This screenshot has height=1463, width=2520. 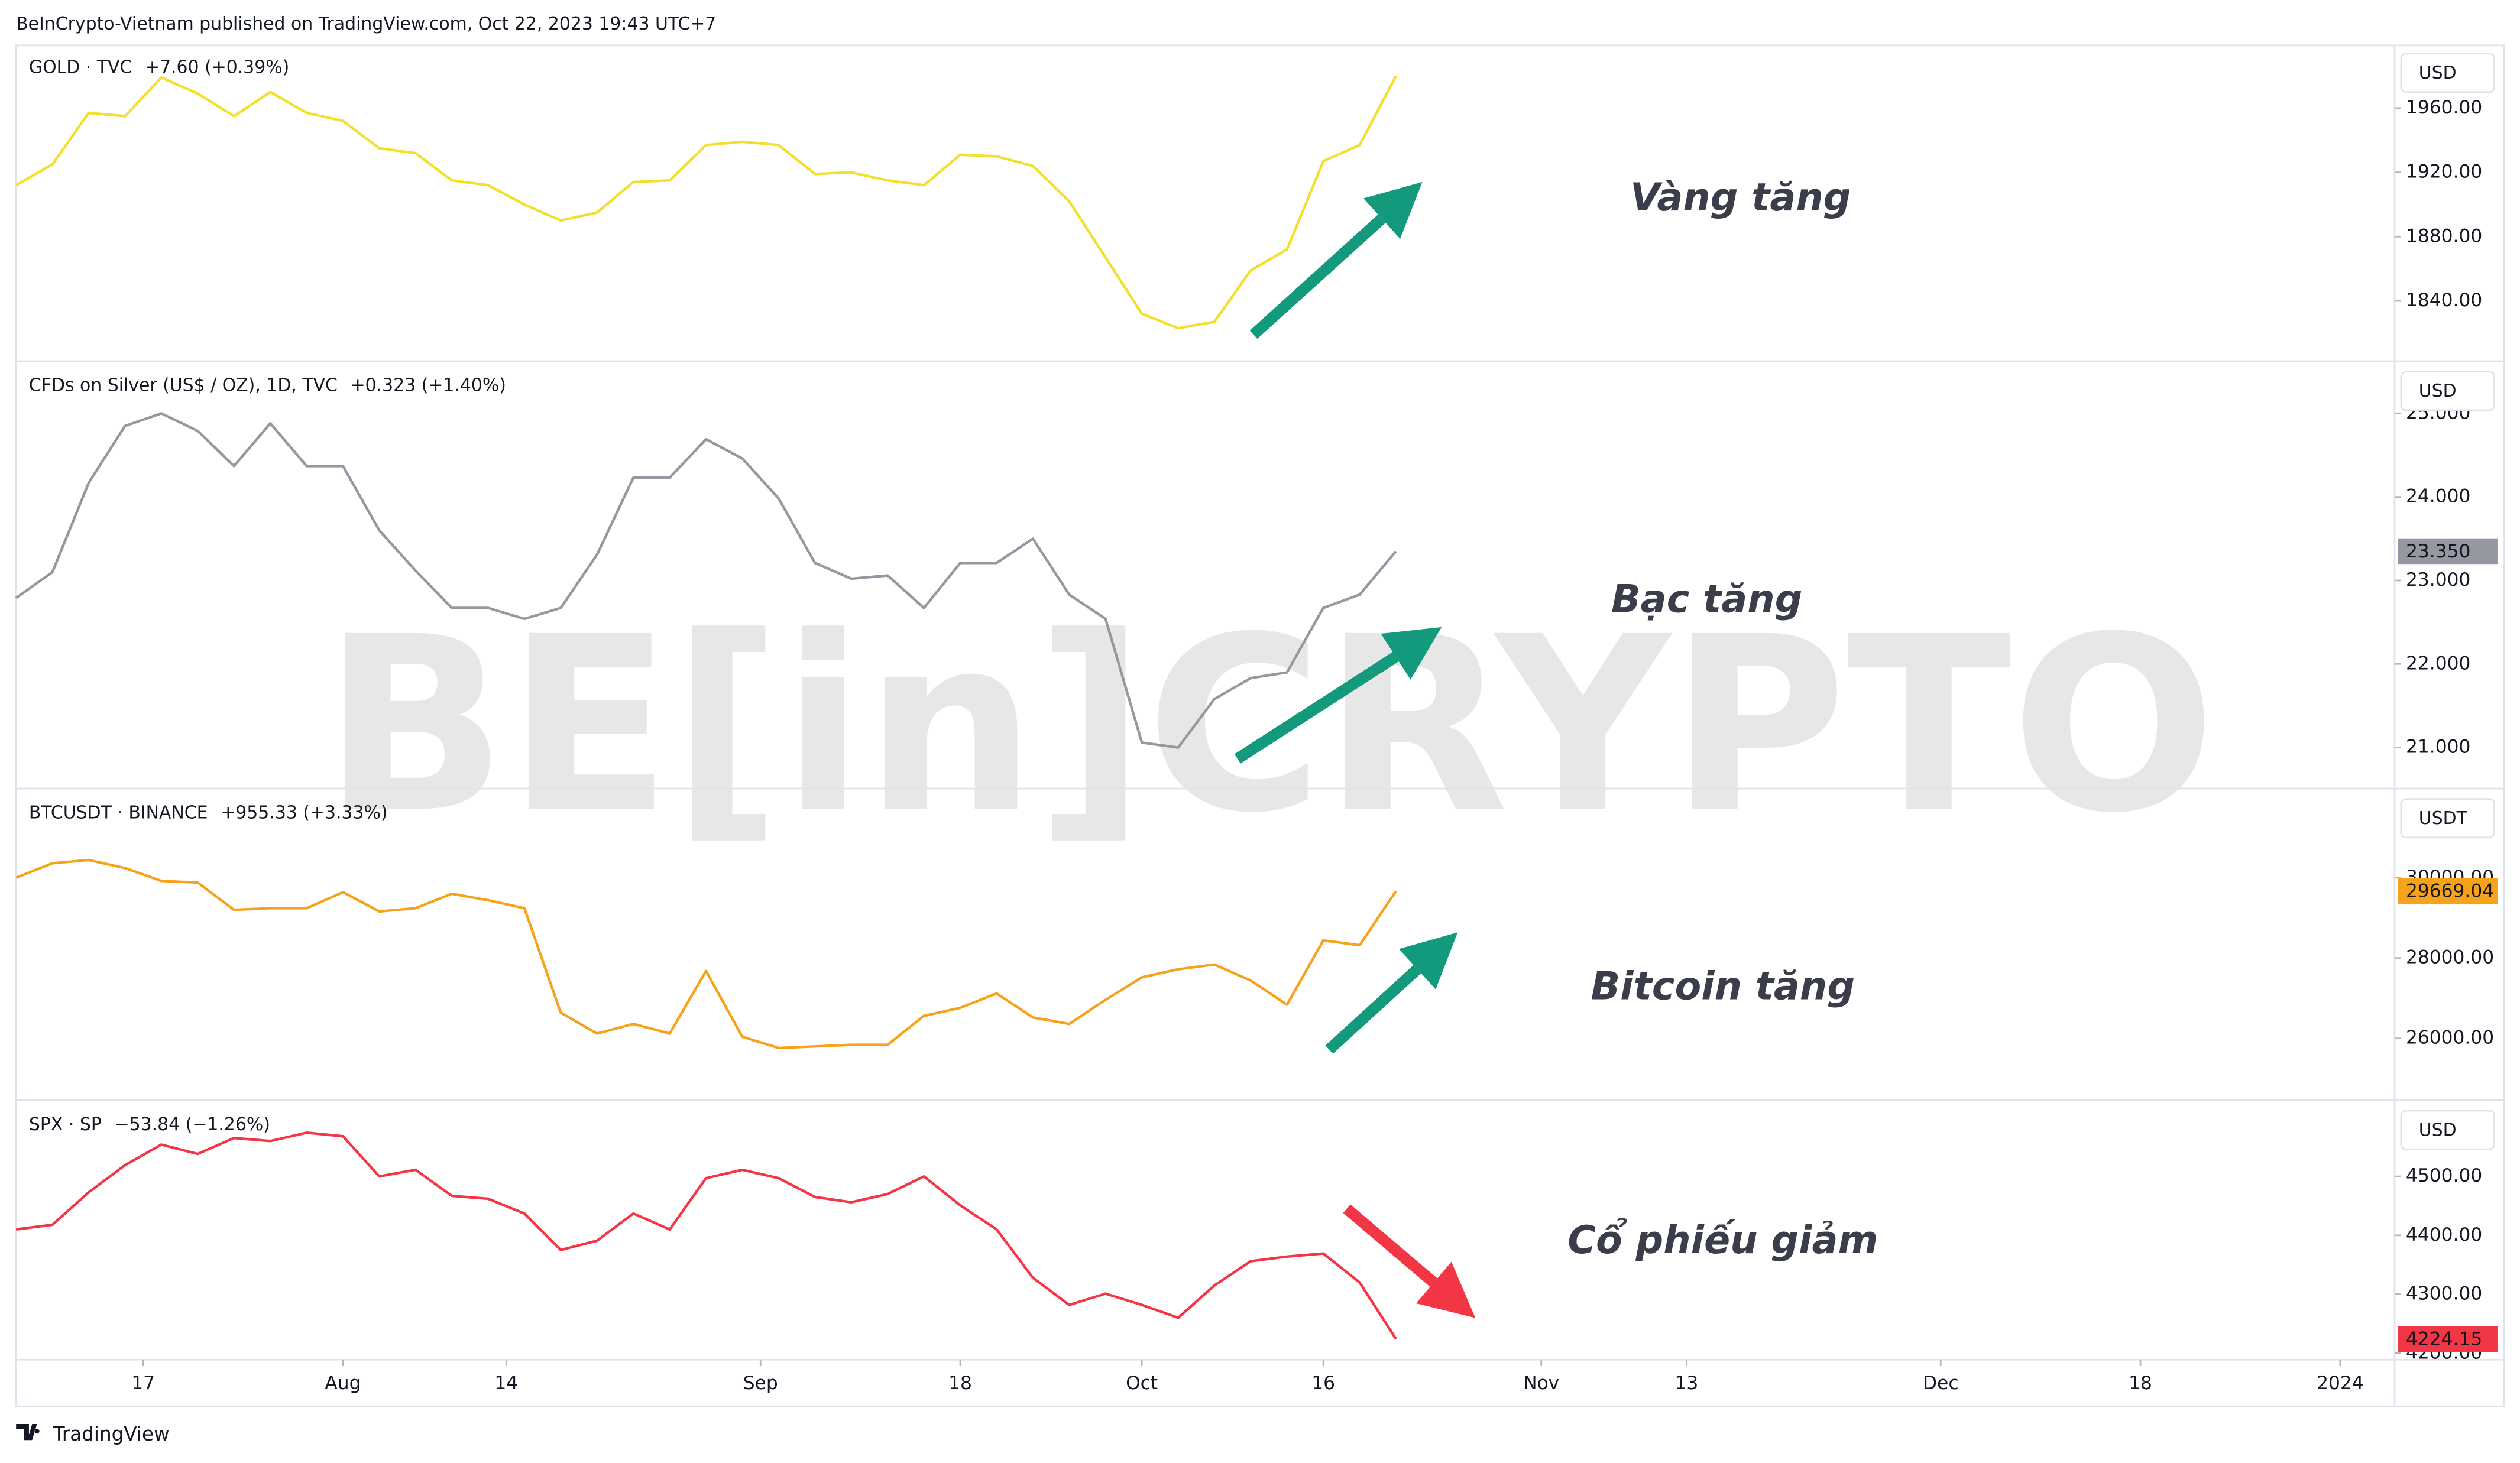 I want to click on y-tick-label: 21.000, so click(x=2438, y=747).